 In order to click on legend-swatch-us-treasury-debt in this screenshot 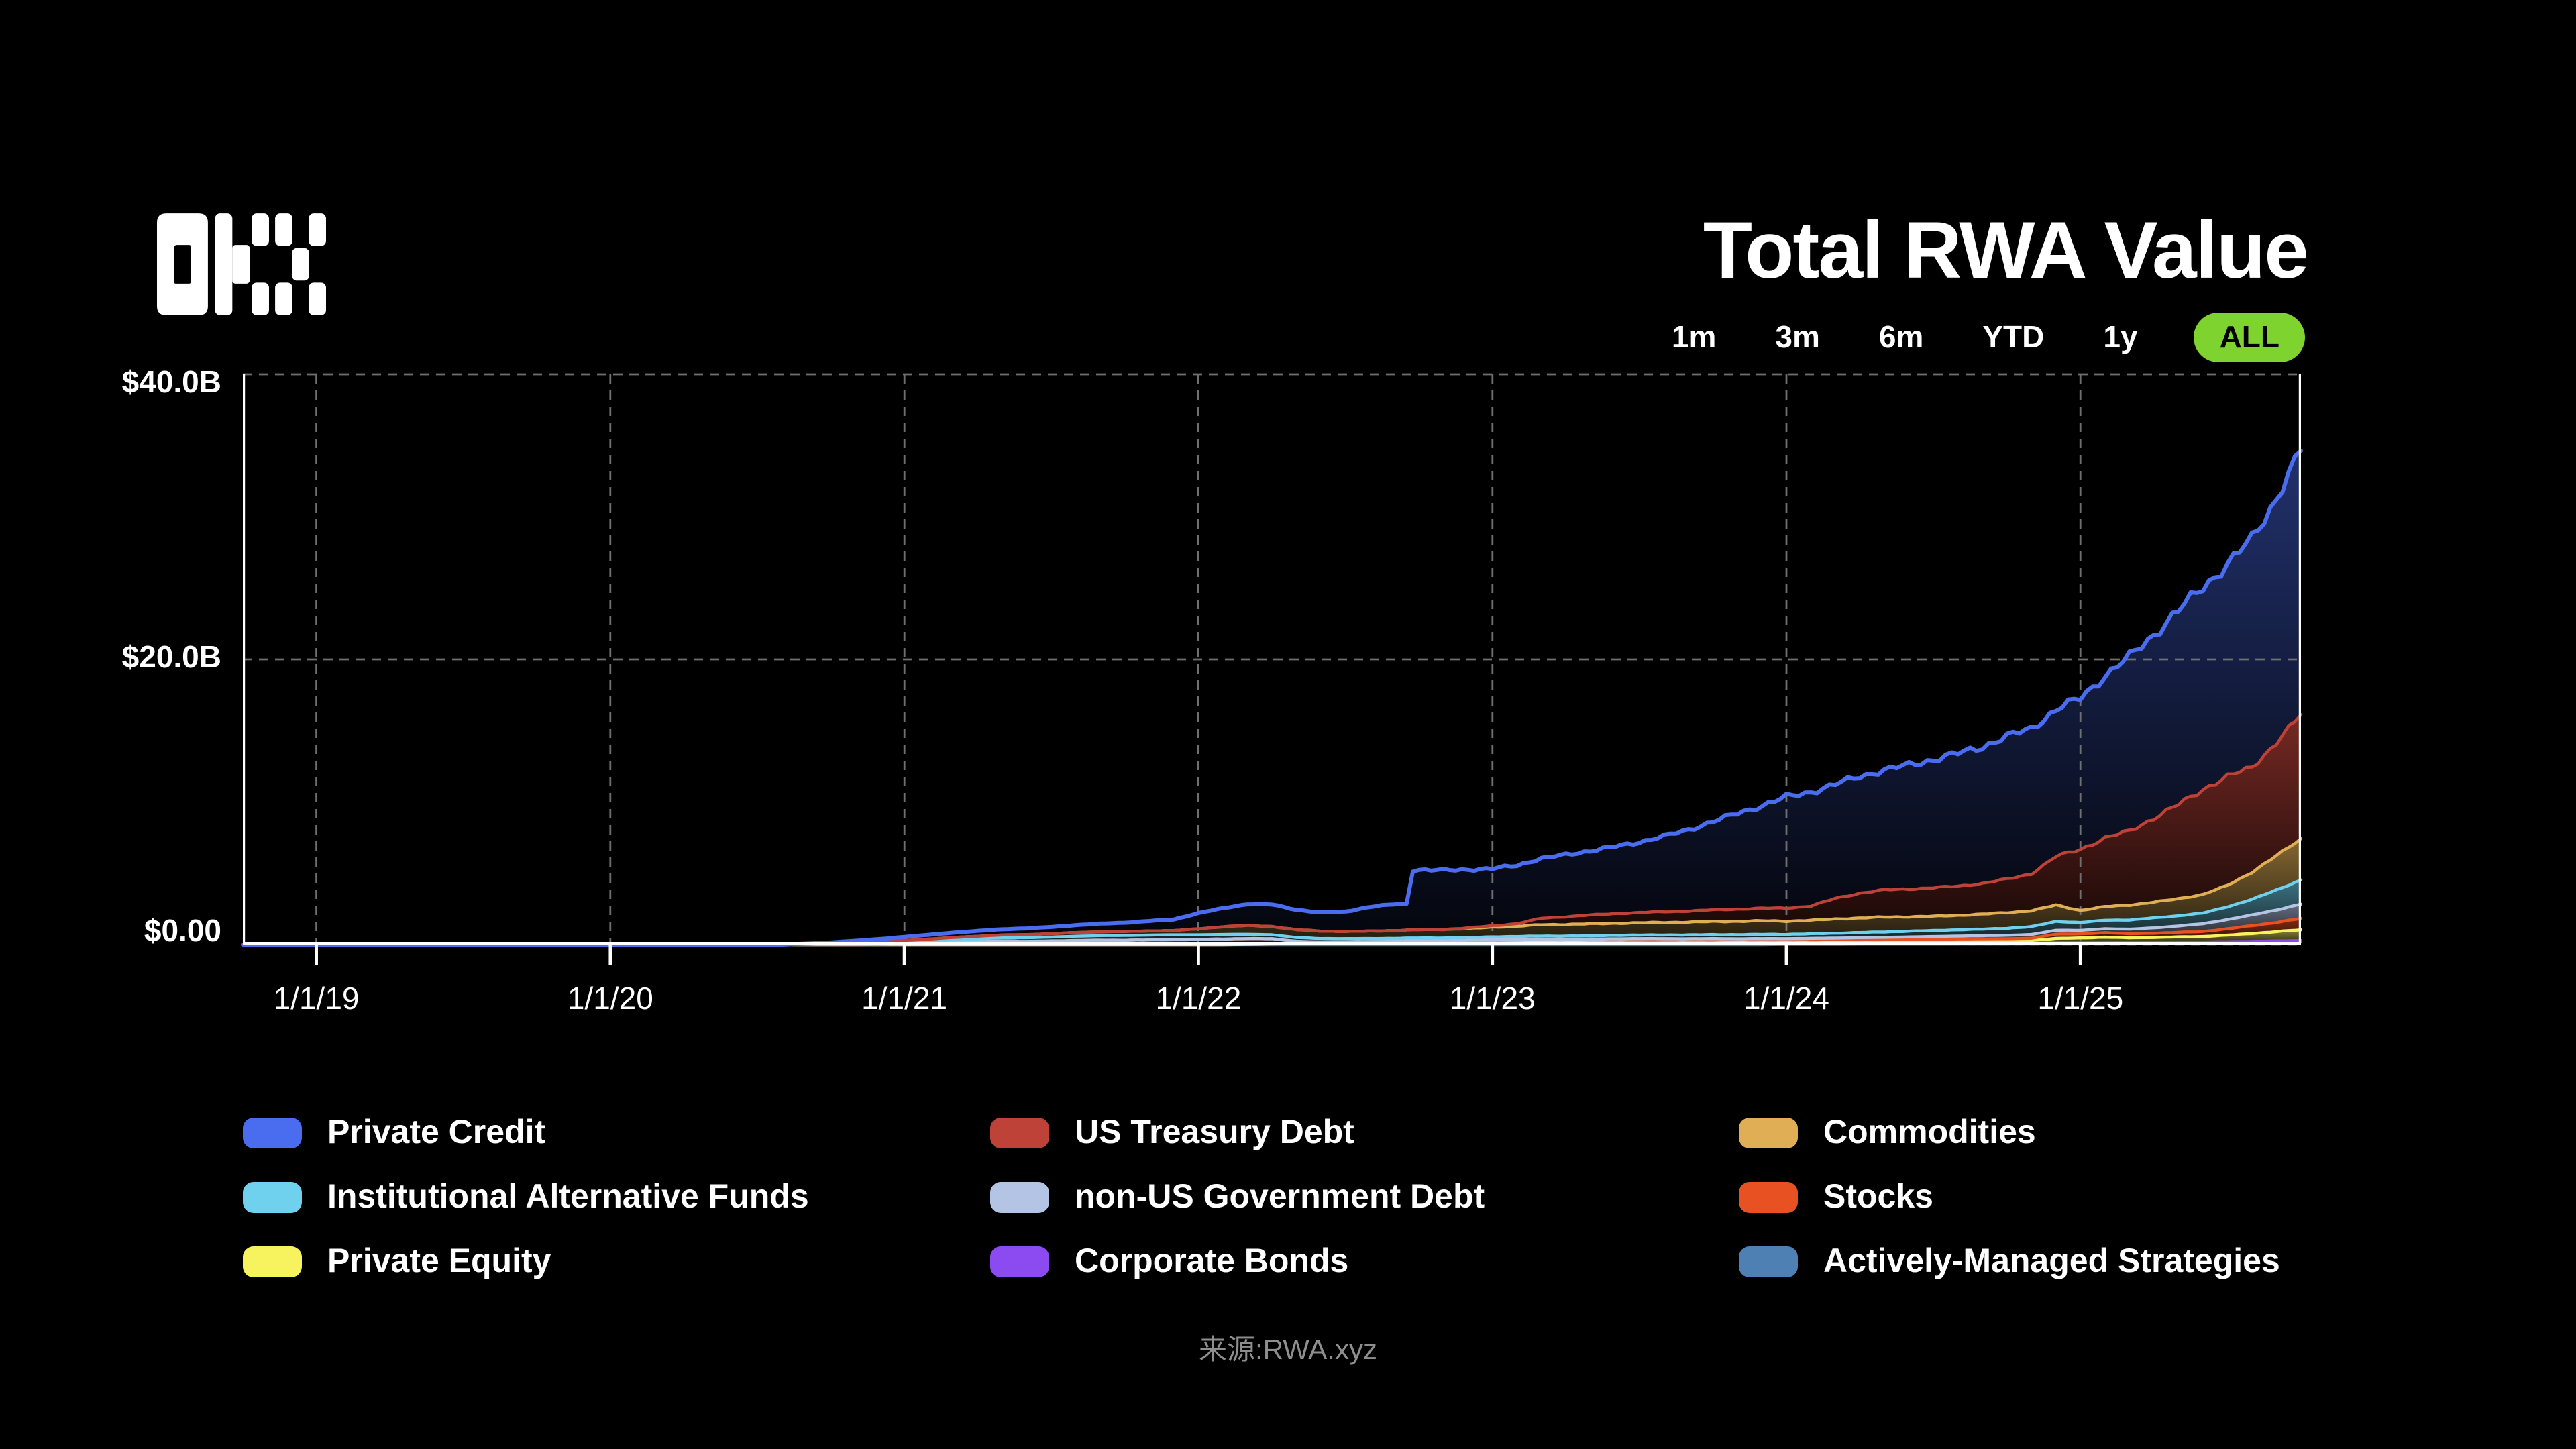, I will do `click(1019, 1132)`.